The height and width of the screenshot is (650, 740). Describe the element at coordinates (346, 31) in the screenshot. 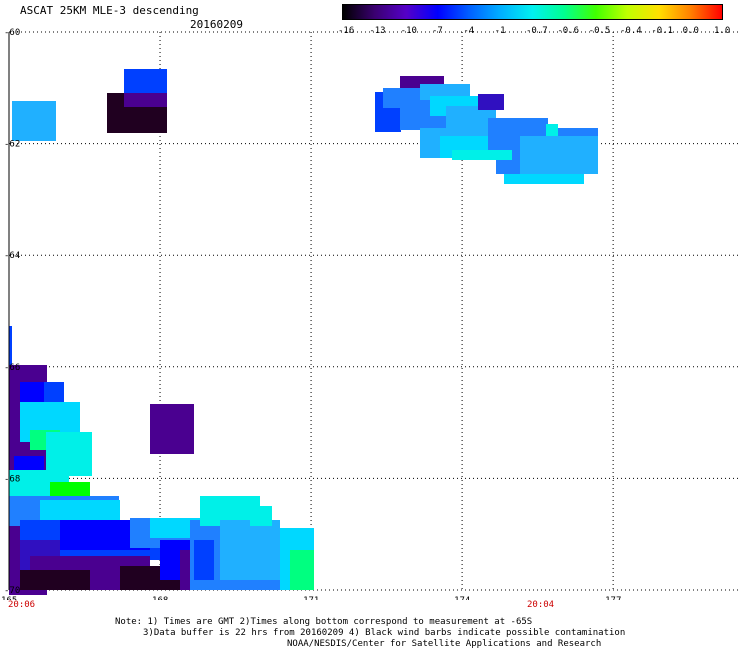

I see `colorbar-label: -16` at that location.